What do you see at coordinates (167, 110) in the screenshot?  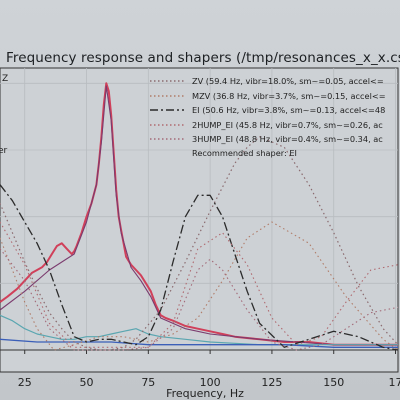 I see `legend-swatch-ei` at bounding box center [167, 110].